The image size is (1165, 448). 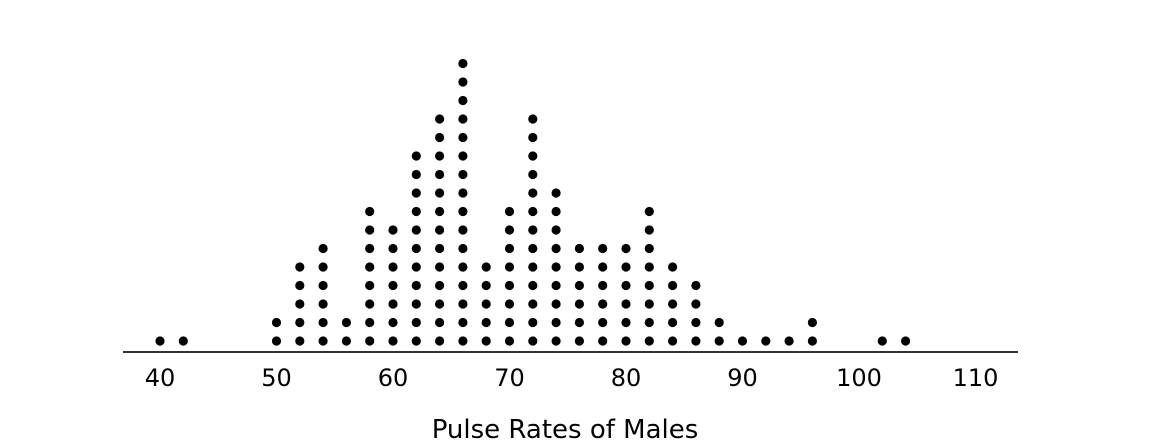 What do you see at coordinates (509, 378) in the screenshot?
I see `x-tick-label: 70` at bounding box center [509, 378].